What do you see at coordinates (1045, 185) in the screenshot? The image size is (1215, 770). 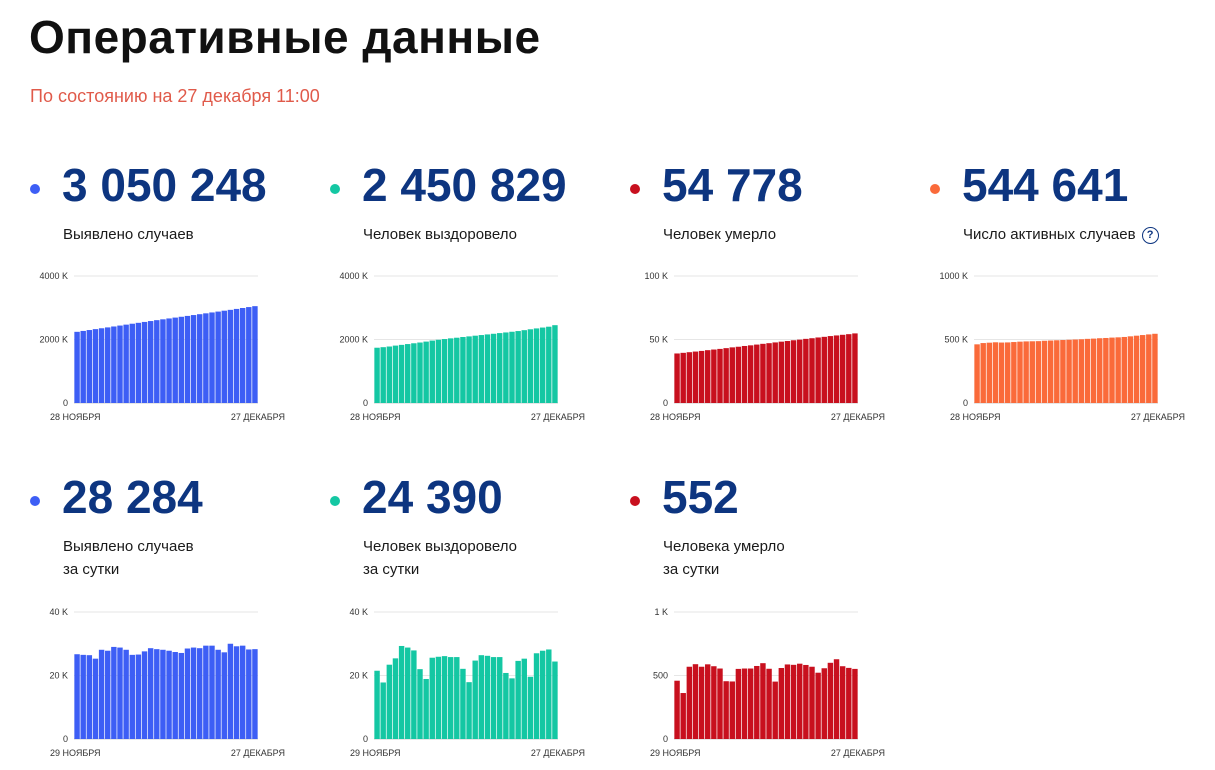 I see `stat-number: 544 641` at bounding box center [1045, 185].